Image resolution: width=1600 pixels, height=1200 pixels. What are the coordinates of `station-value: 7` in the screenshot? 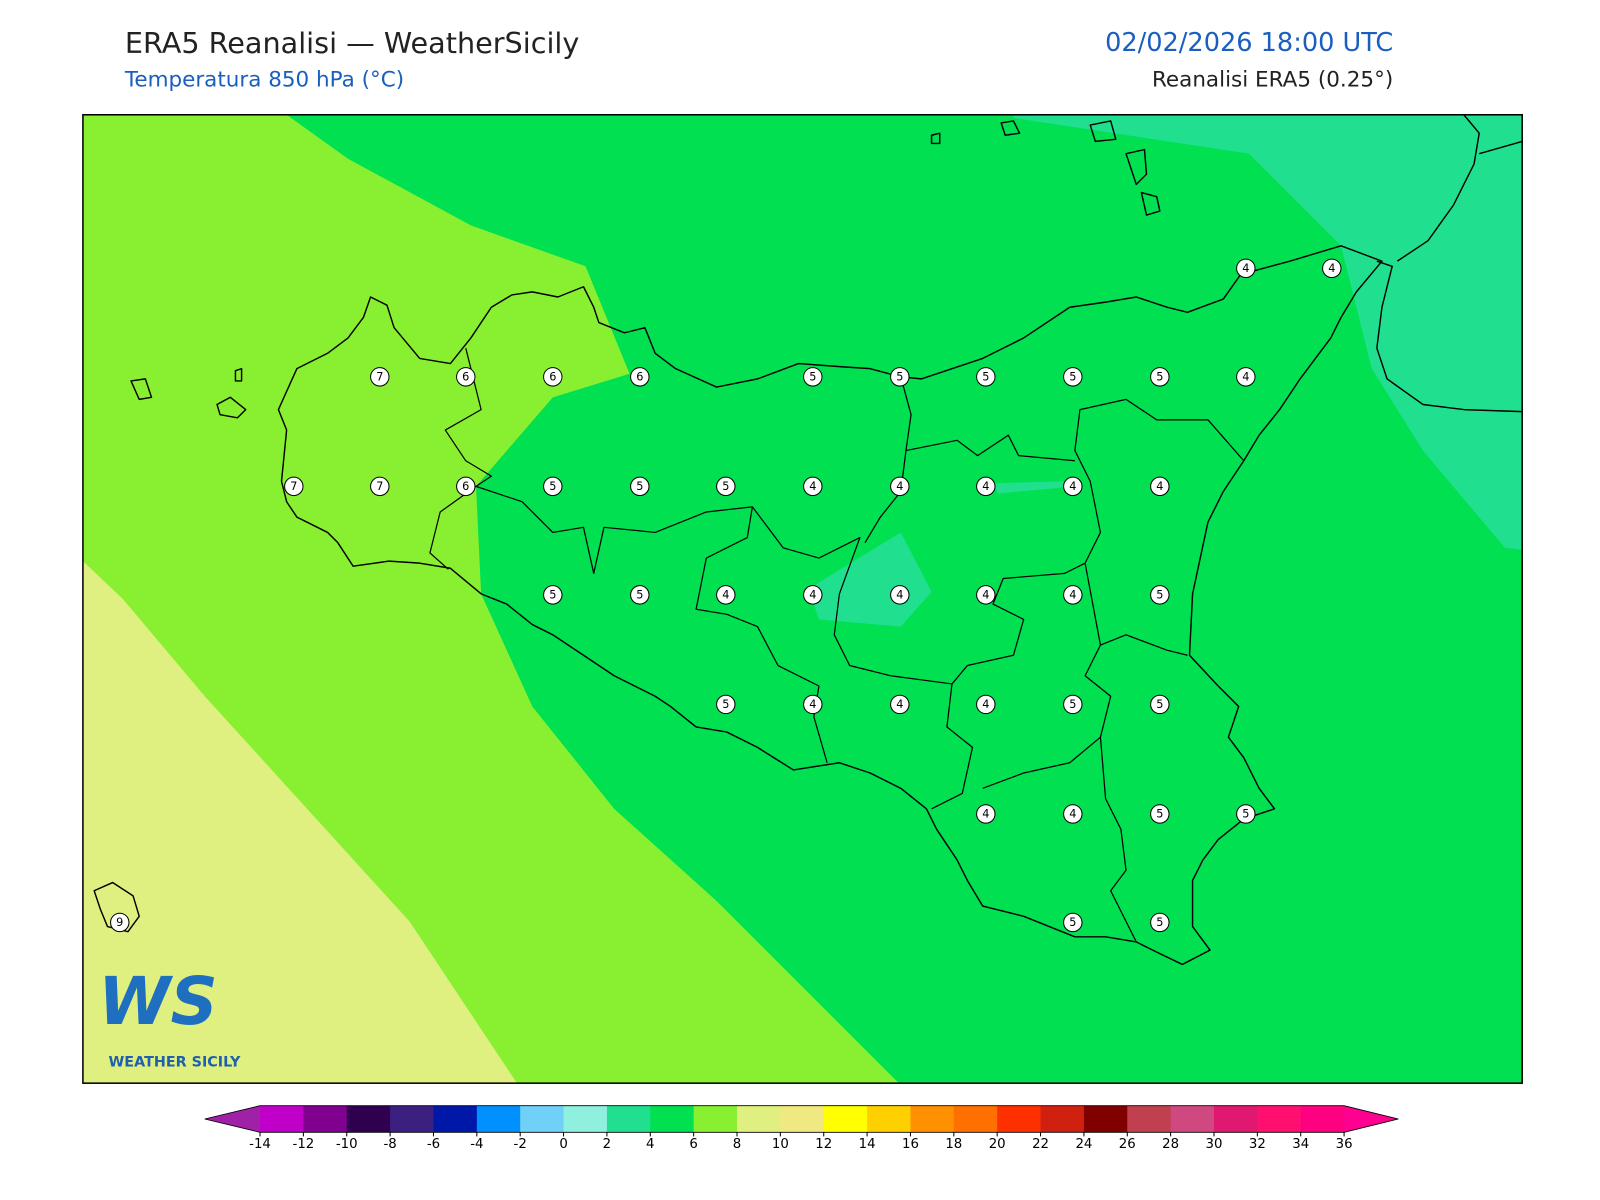 It's located at (293, 486).